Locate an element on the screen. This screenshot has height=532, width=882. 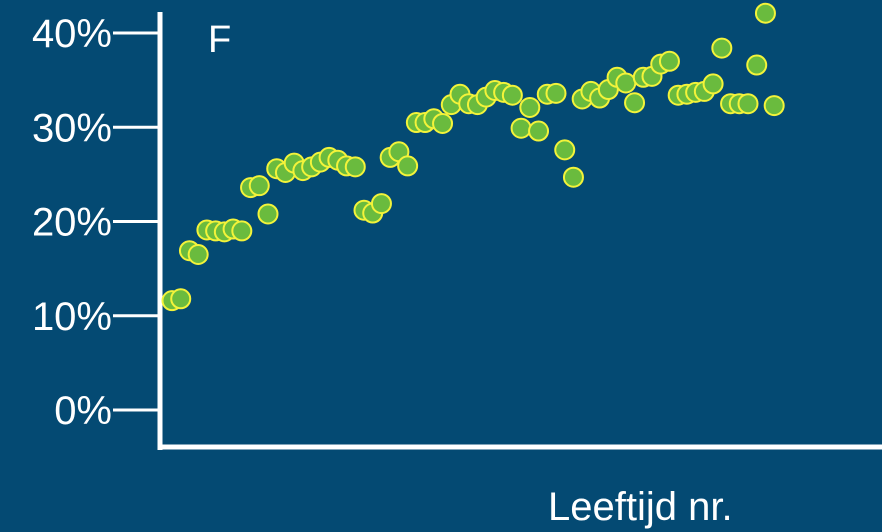
y-tick-label: 0% is located at coordinates (83, 411).